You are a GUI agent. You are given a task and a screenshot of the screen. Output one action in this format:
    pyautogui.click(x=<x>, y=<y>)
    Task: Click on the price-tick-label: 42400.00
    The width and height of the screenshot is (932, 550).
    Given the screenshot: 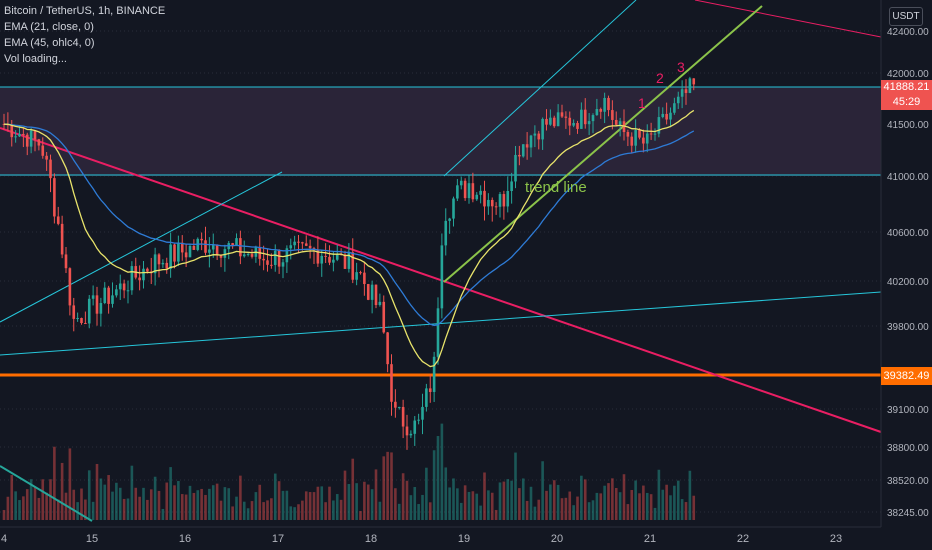 What is the action you would take?
    pyautogui.click(x=908, y=32)
    